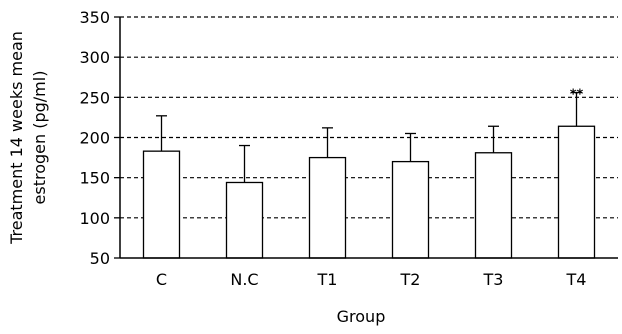  What do you see at coordinates (161, 204) in the screenshot?
I see `bar-c` at bounding box center [161, 204].